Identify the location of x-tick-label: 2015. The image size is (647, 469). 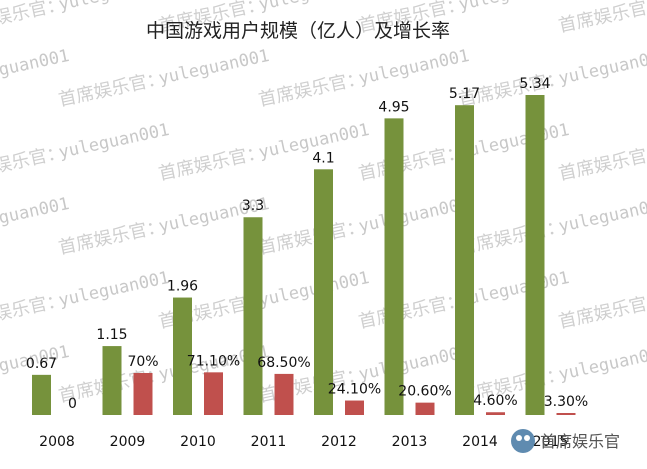
(551, 442).